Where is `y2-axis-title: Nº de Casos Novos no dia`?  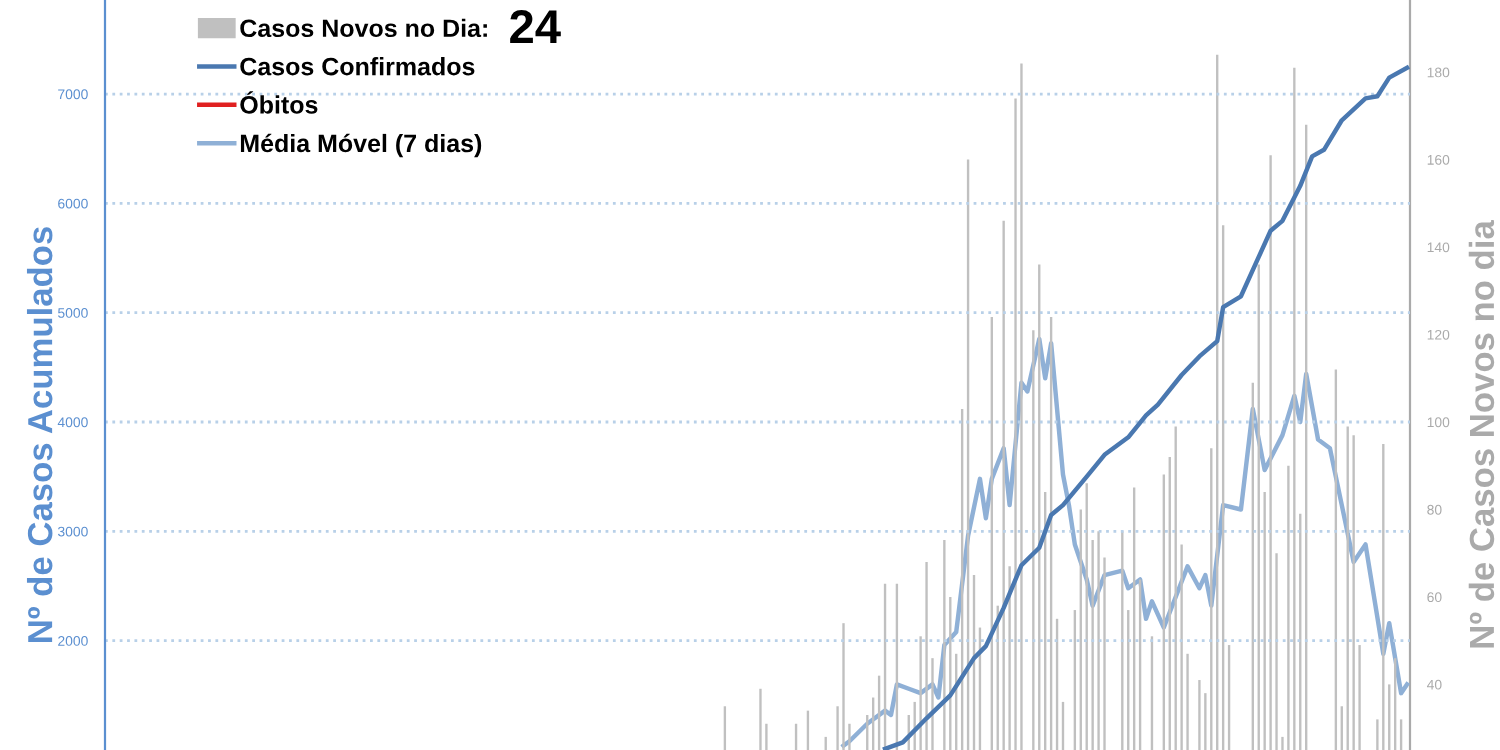
y2-axis-title: Nº de Casos Novos no dia is located at coordinates (1481, 434).